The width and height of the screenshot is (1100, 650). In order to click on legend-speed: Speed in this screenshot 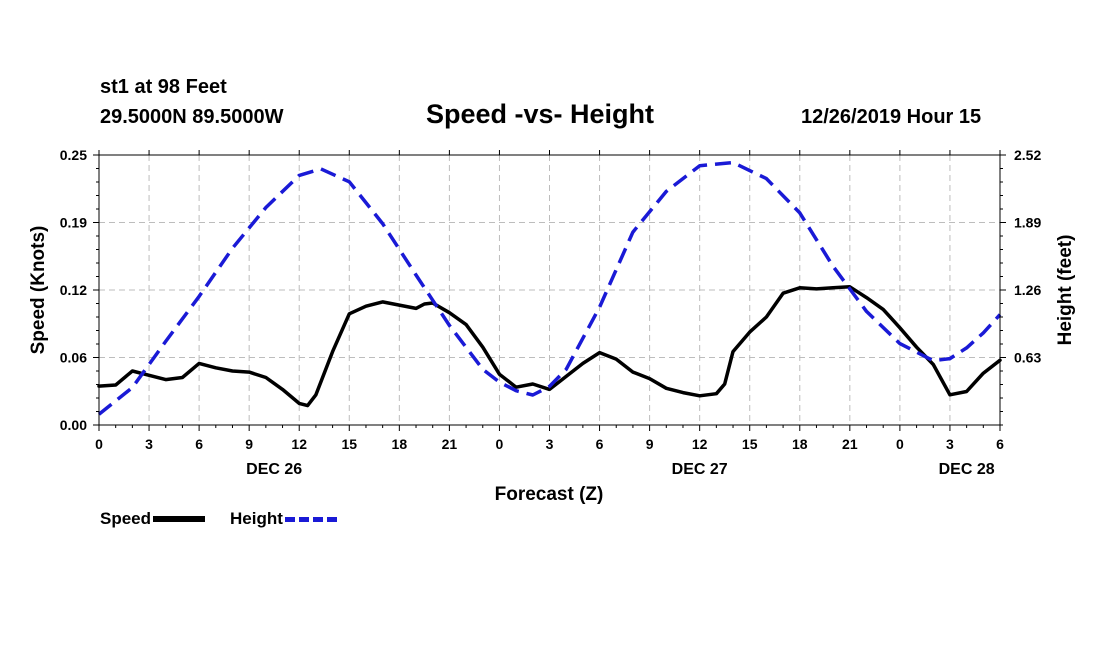, I will do `click(153, 519)`.